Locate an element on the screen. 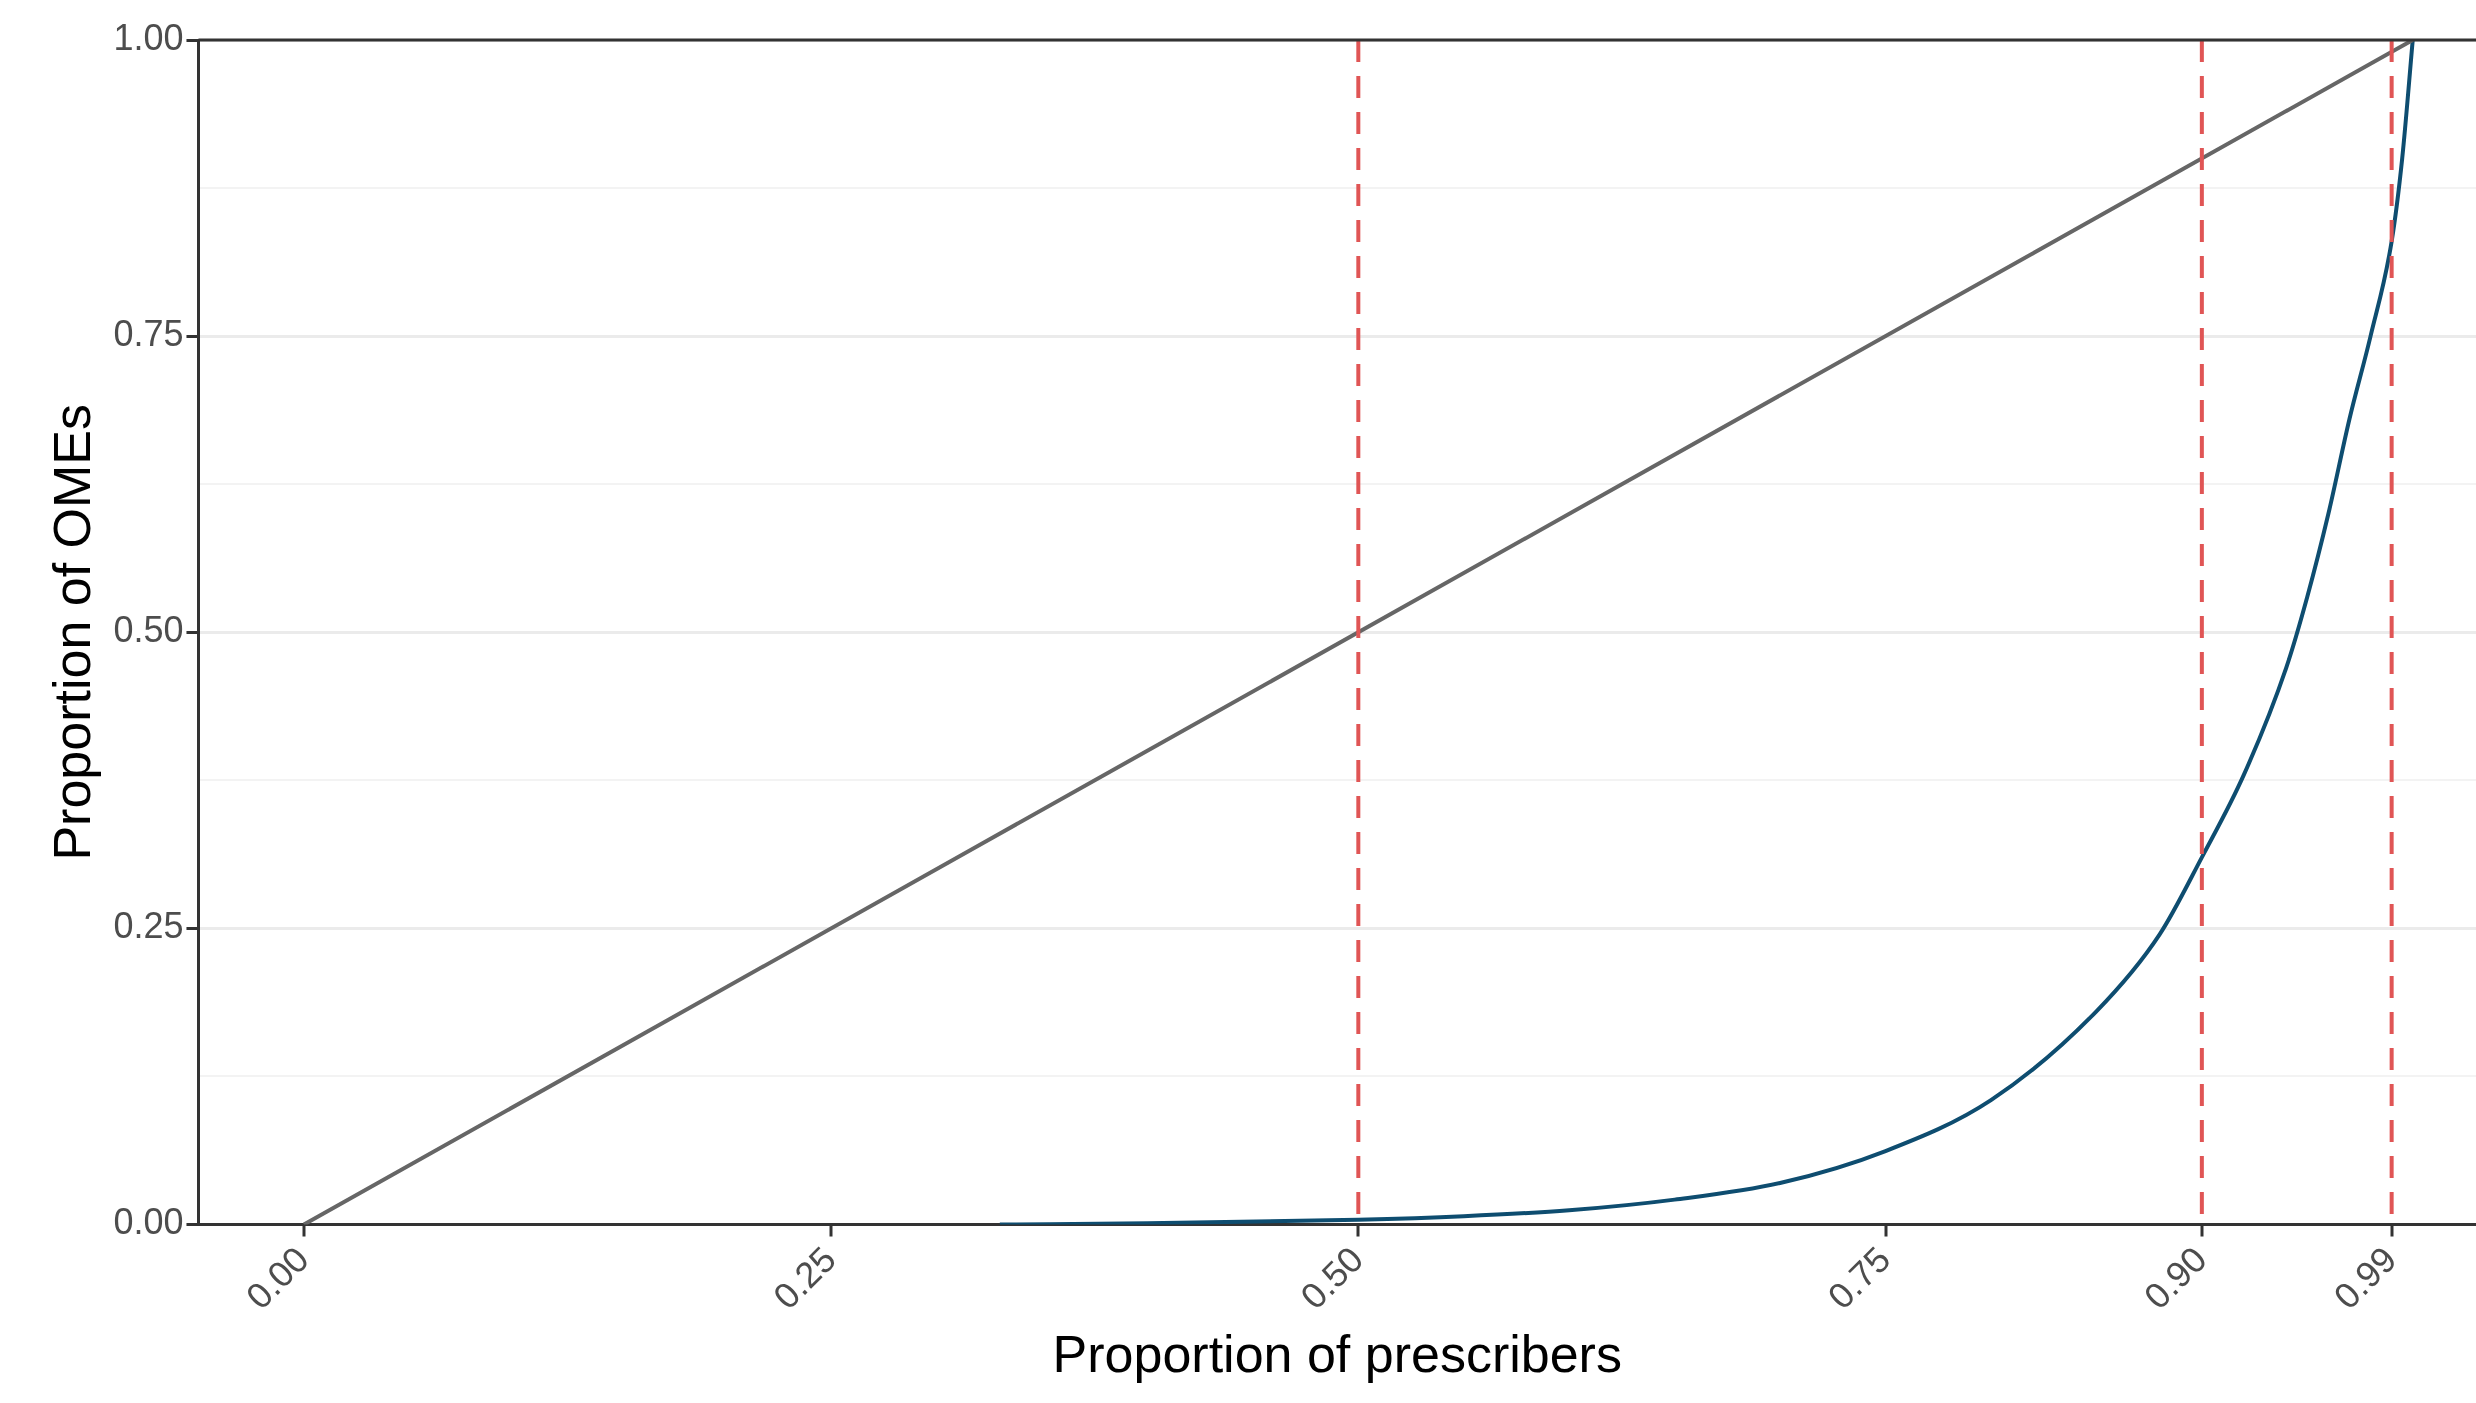 Image resolution: width=2476 pixels, height=1403 pixels. y-tick-label: 0.75 is located at coordinates (148, 334).